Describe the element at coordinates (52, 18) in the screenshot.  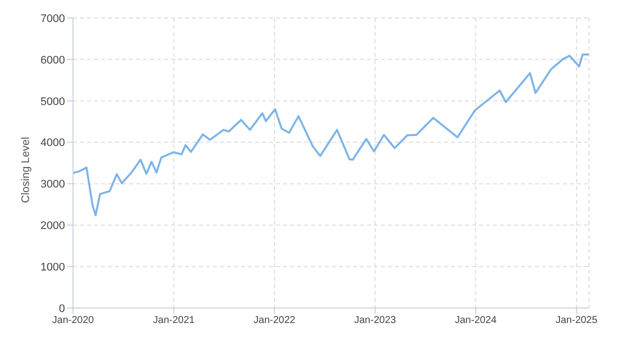
I see `y-tick-label: 7000` at that location.